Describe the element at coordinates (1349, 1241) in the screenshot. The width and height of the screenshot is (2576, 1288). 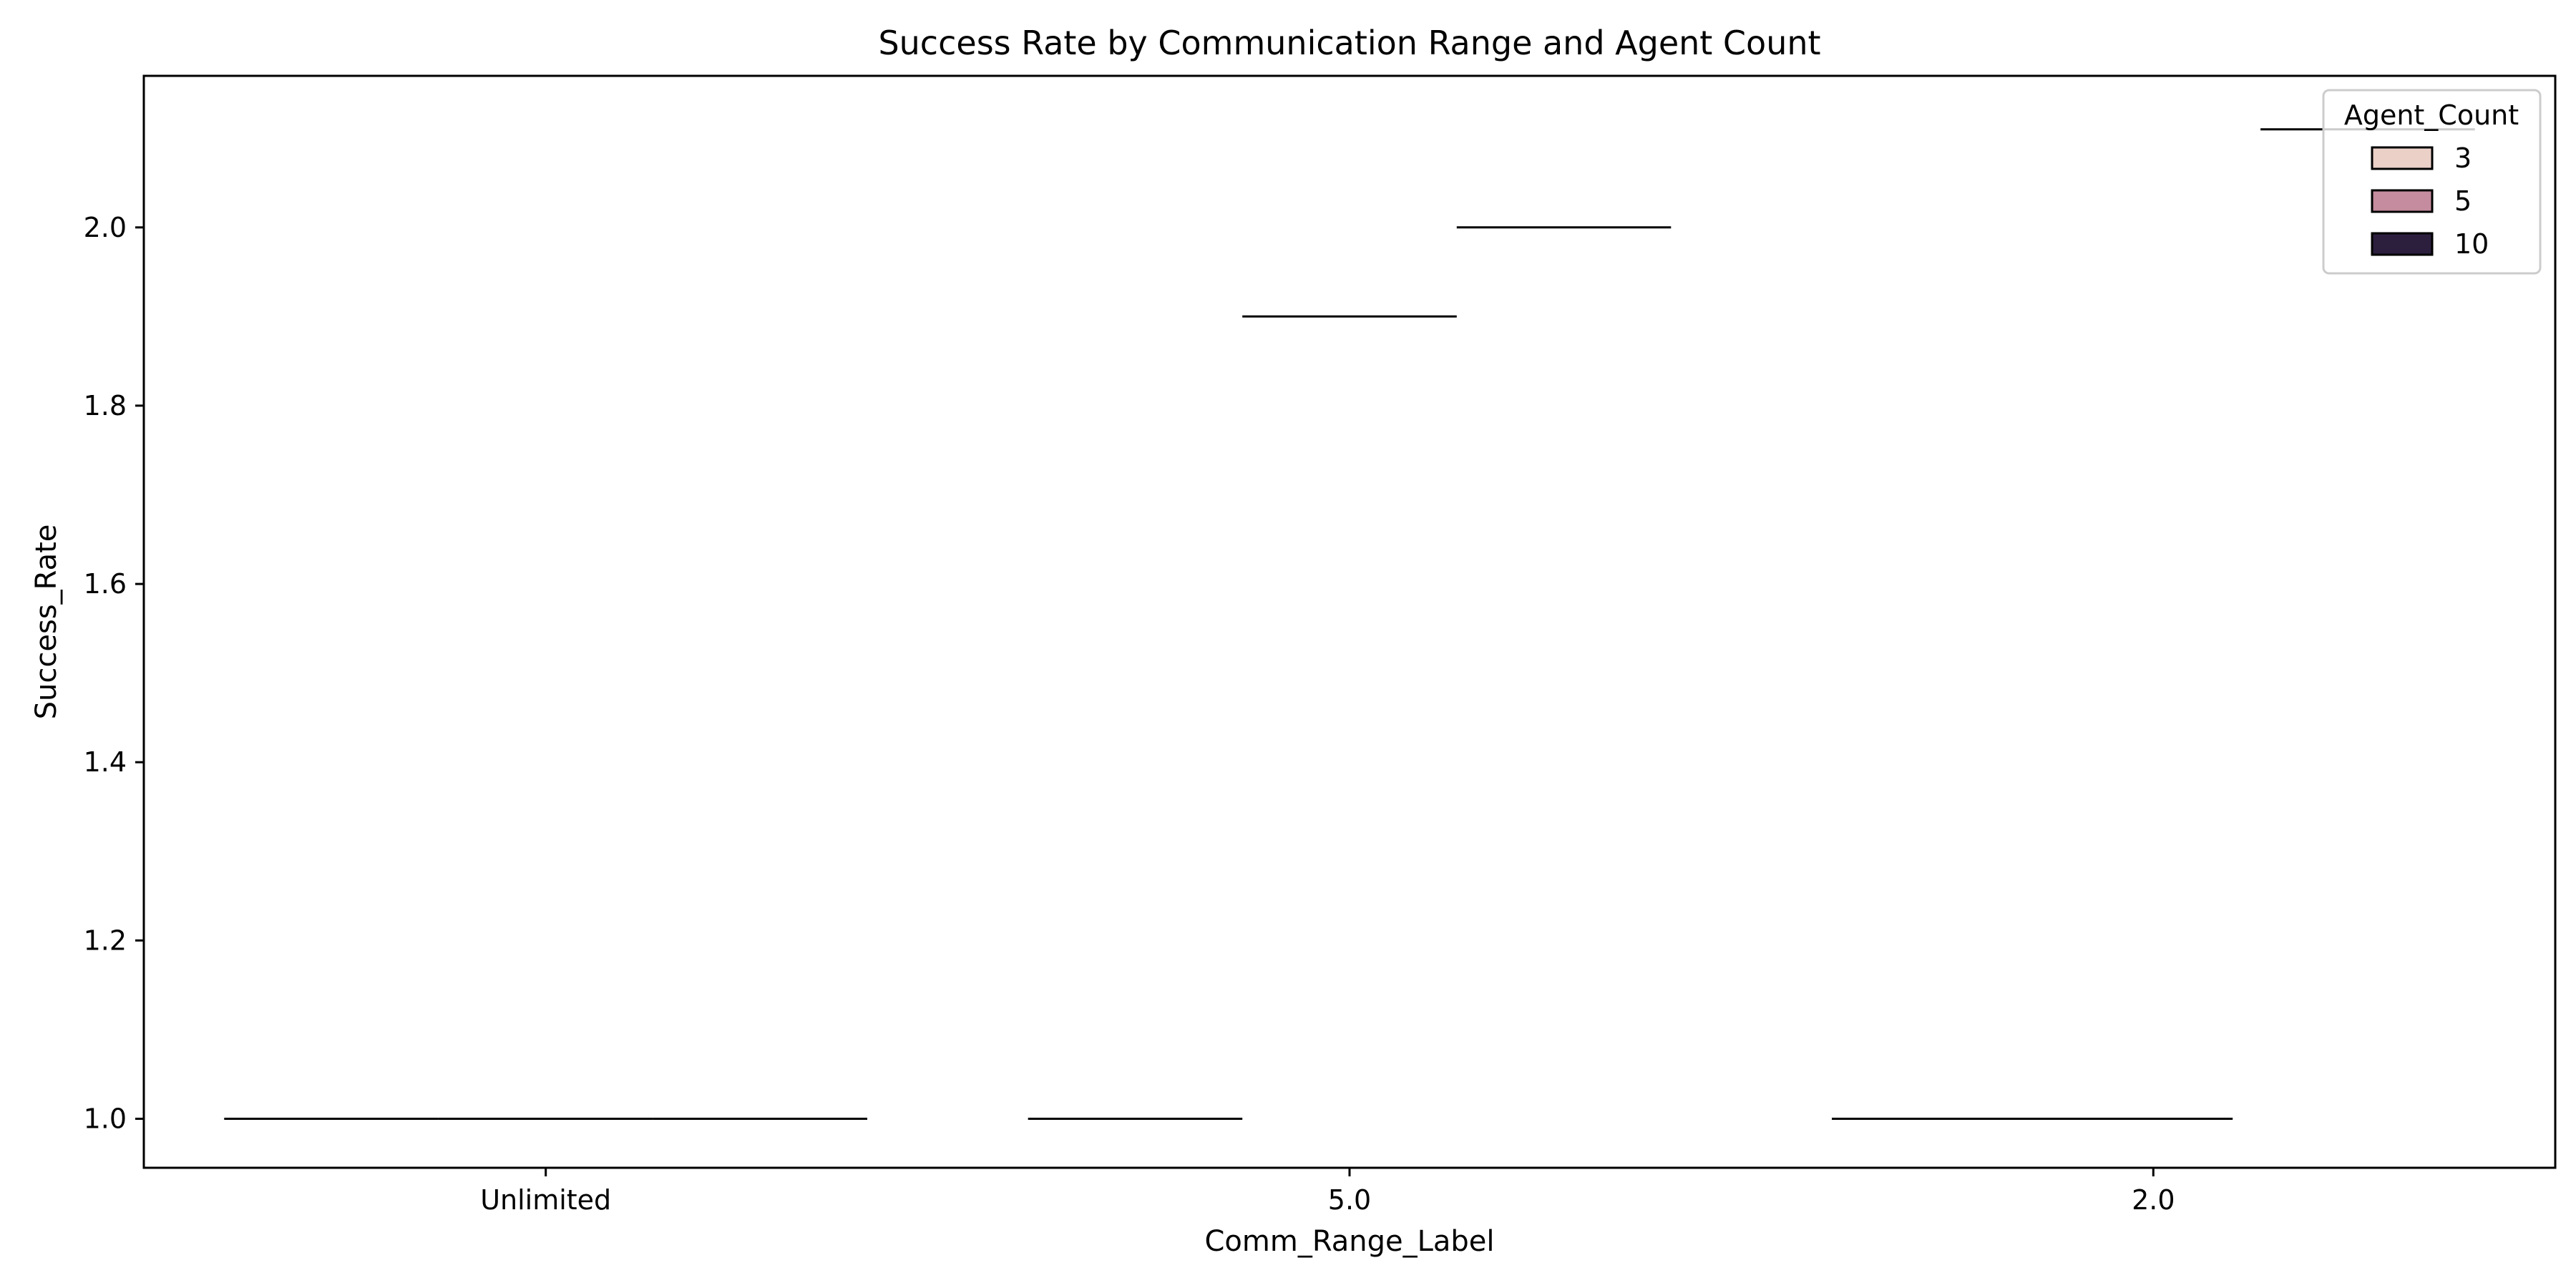
I see `x-axis-label: Comm_Range_Label` at that location.